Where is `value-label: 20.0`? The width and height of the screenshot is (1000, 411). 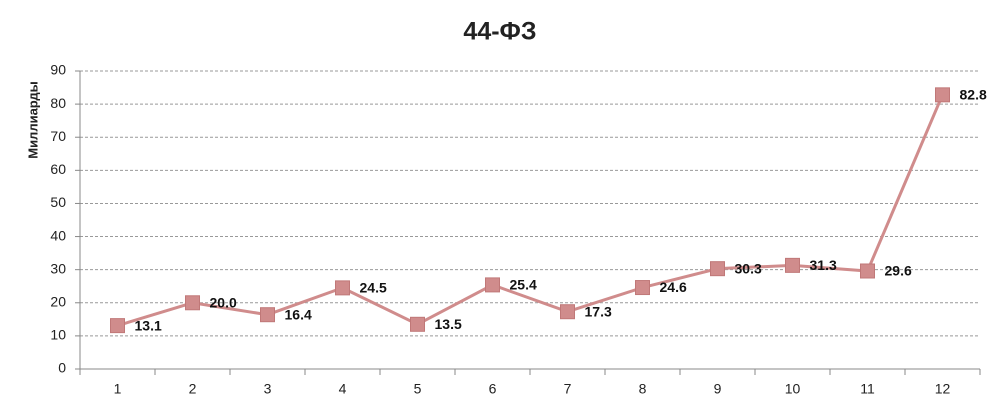
value-label: 20.0 is located at coordinates (223, 302).